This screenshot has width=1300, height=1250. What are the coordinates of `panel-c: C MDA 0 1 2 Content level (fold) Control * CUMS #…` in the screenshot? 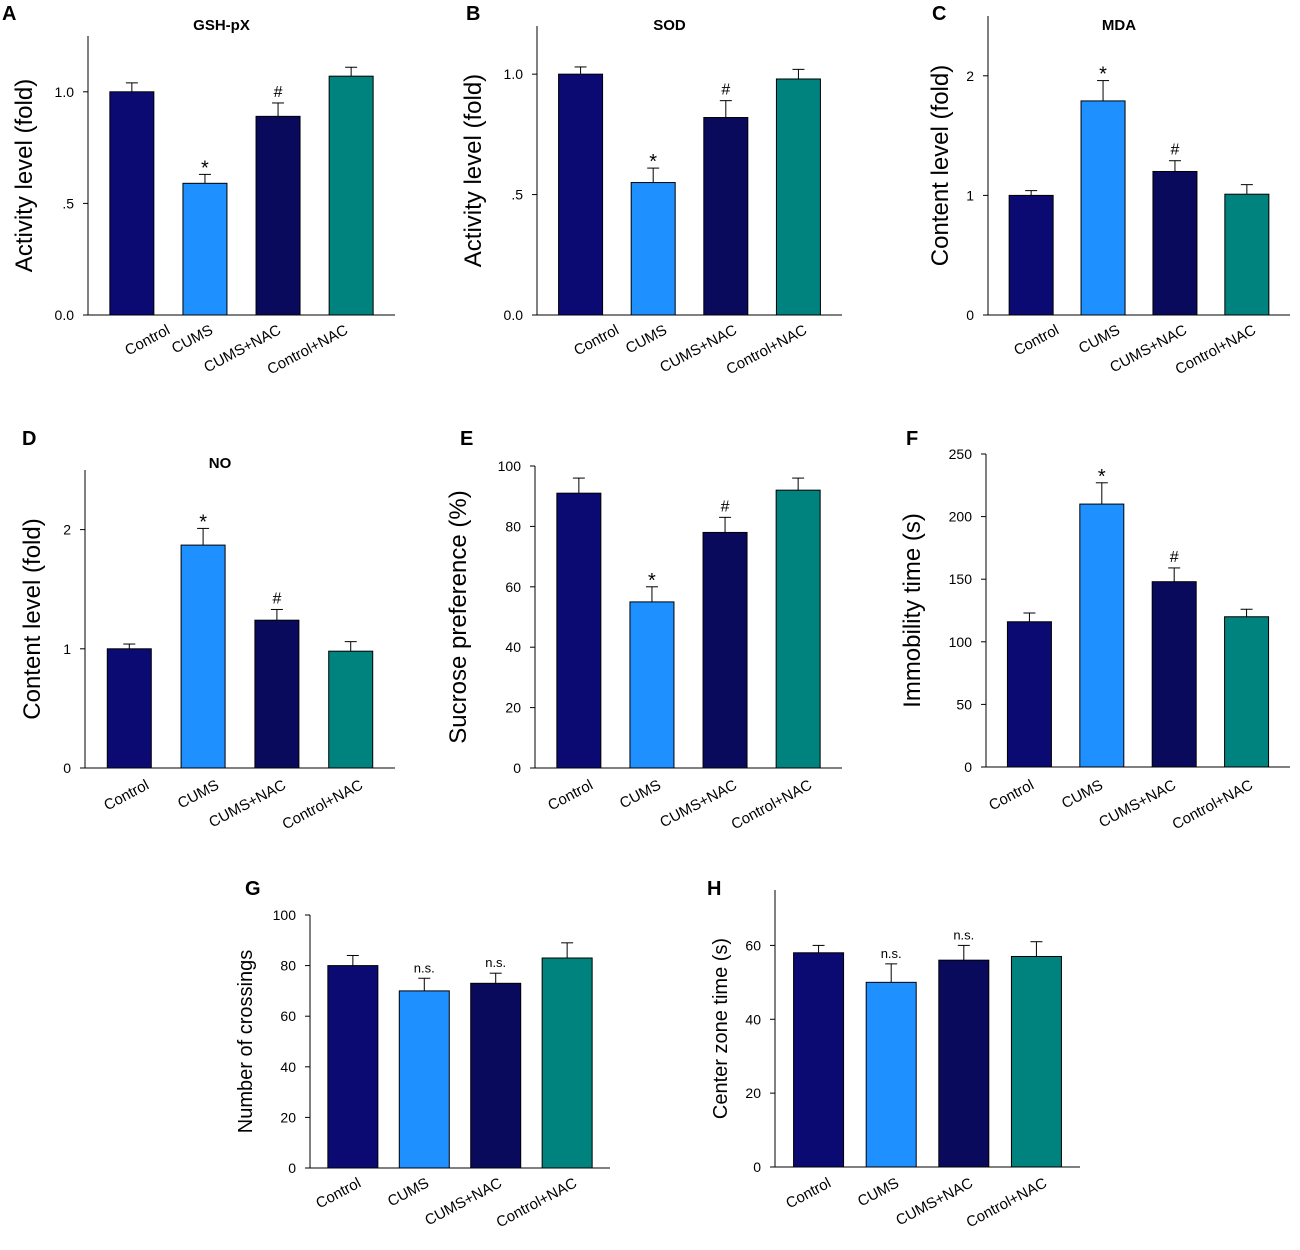 It's located at (1108, 190).